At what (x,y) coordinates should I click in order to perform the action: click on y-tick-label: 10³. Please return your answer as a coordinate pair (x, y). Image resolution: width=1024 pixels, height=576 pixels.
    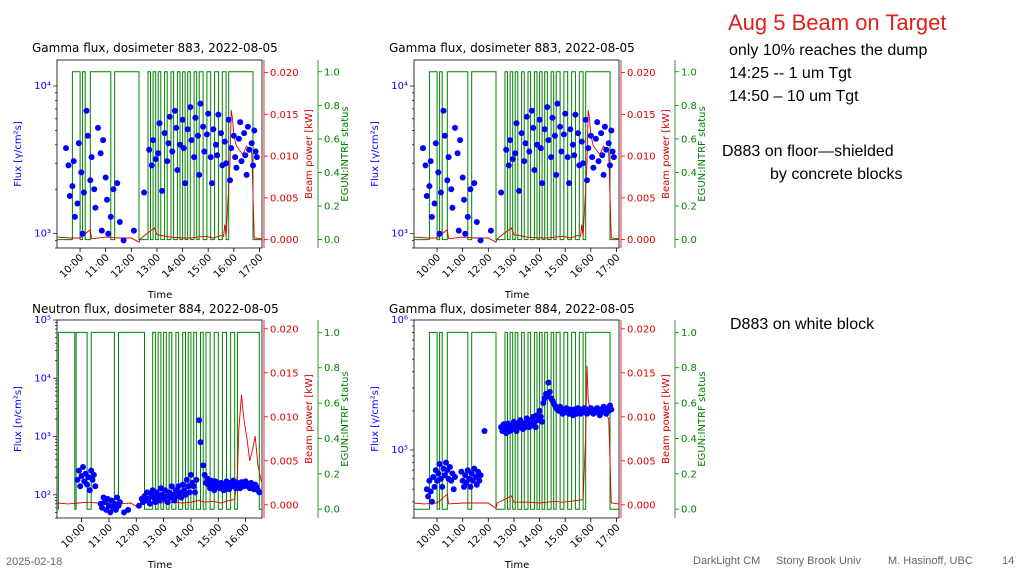
    Looking at the image, I should click on (42, 234).